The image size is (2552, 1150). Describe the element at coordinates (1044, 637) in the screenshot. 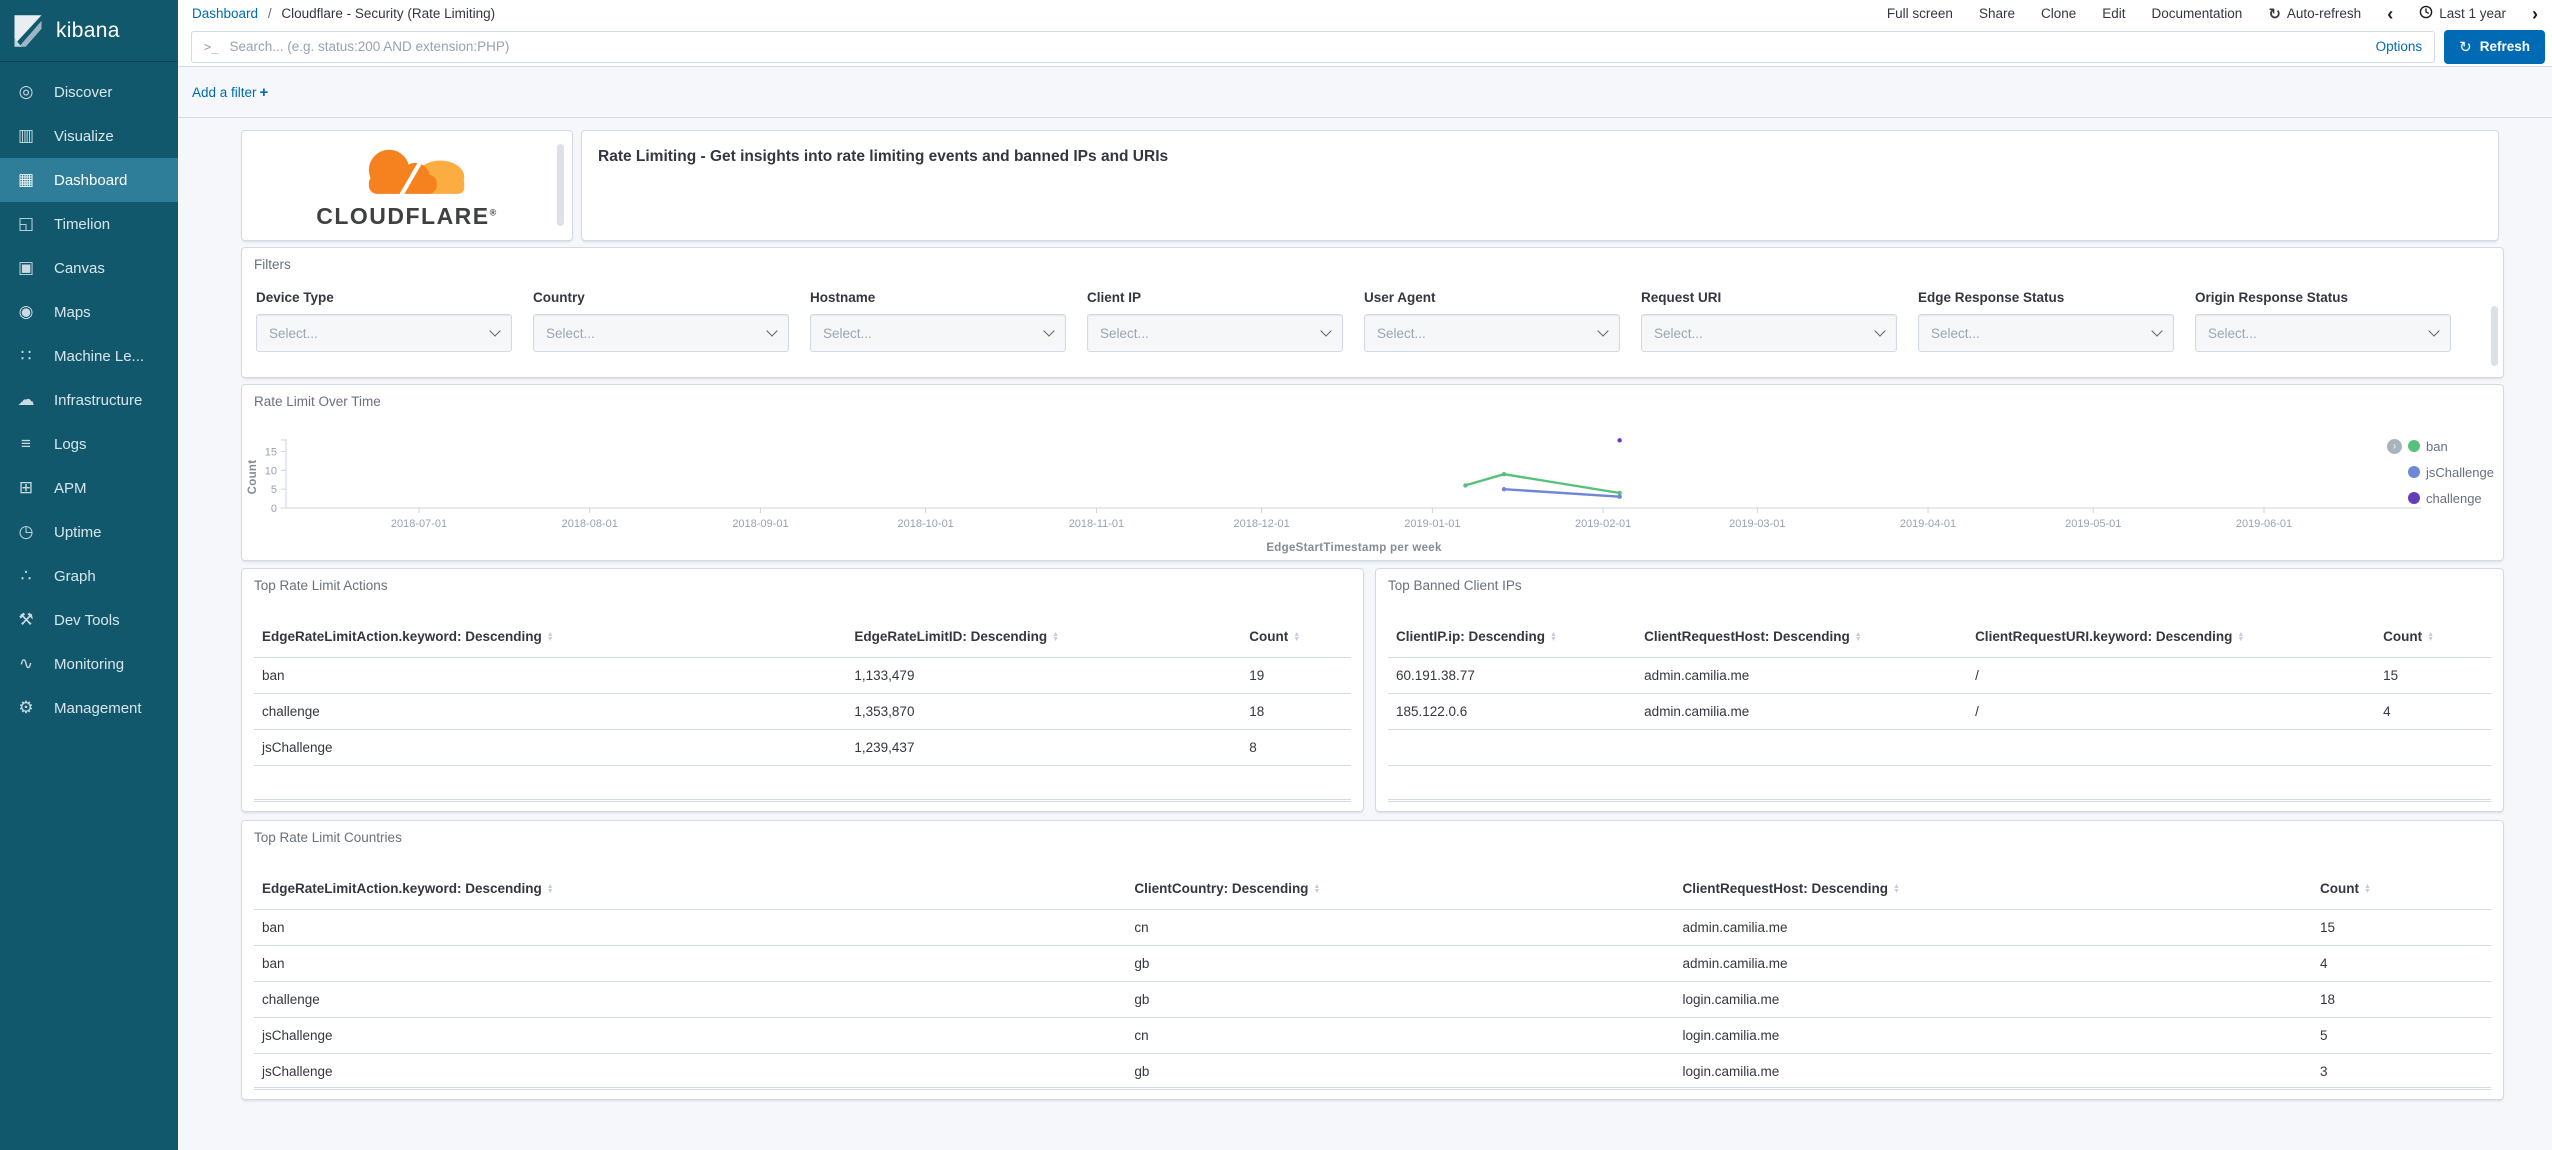

I see `column-header-edgeratelimitid-descending: EdgeRateLimitID: Descending ▲ ▼` at that location.